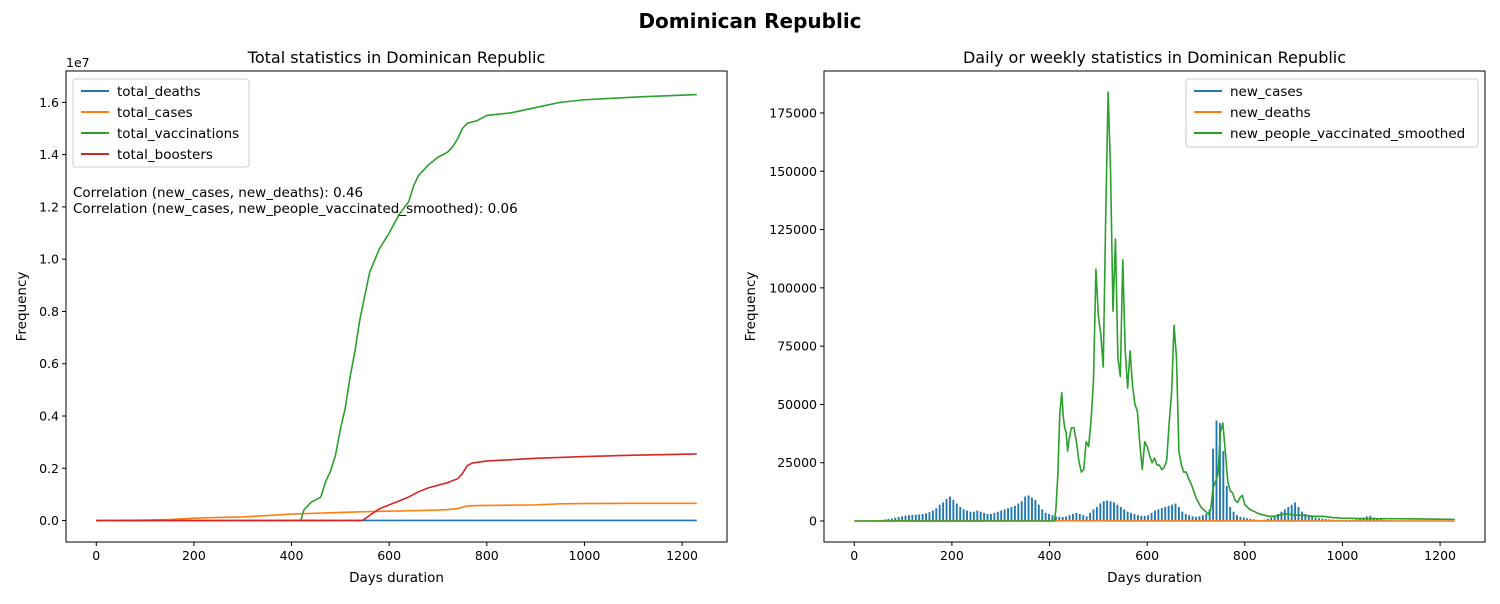  What do you see at coordinates (793, 229) in the screenshot?
I see `y-tick-label: 125000` at bounding box center [793, 229].